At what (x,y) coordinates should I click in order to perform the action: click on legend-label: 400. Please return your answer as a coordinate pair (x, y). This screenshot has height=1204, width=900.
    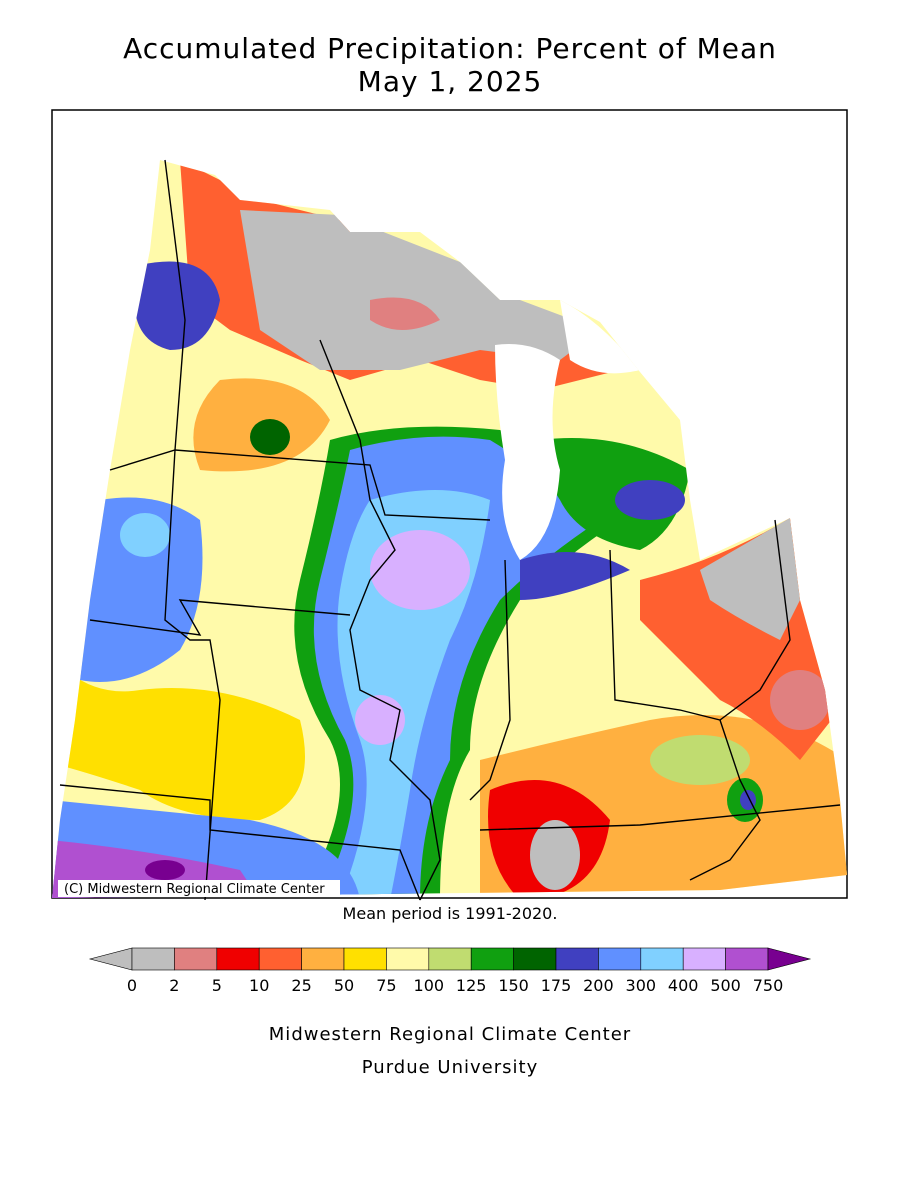
    Looking at the image, I should click on (683, 985).